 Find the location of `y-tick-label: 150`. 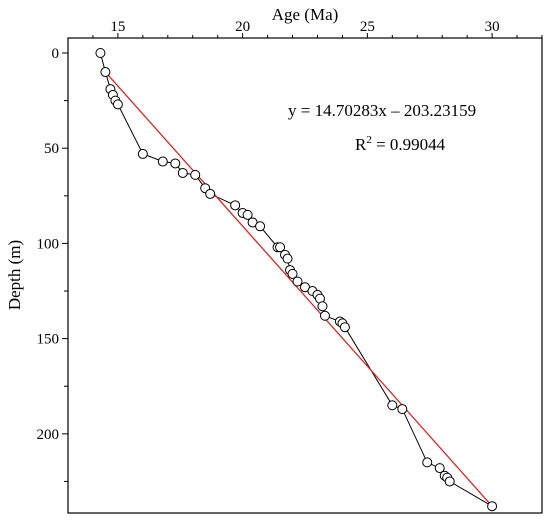

y-tick-label: 150 is located at coordinates (48, 340).